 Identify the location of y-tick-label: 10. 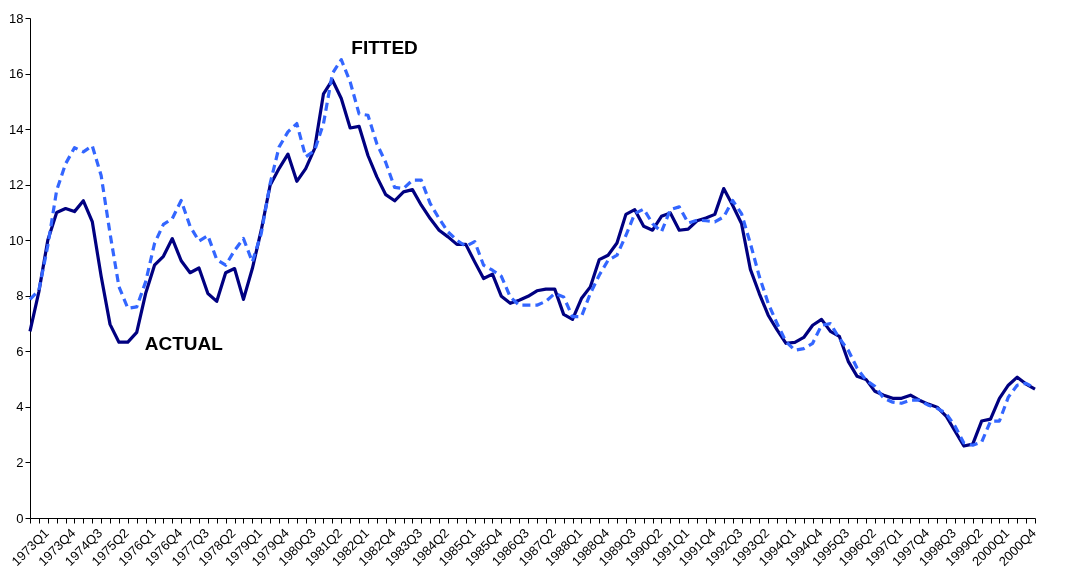
(16, 240).